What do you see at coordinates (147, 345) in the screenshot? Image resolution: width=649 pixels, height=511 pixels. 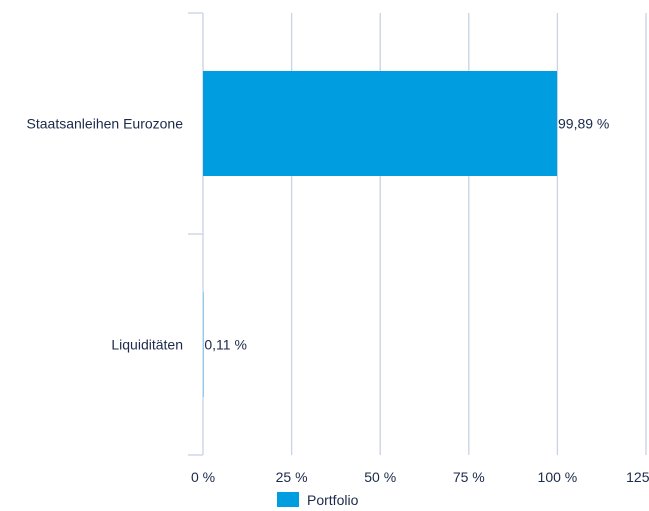 I see `category-label-1: Liquiditäten` at bounding box center [147, 345].